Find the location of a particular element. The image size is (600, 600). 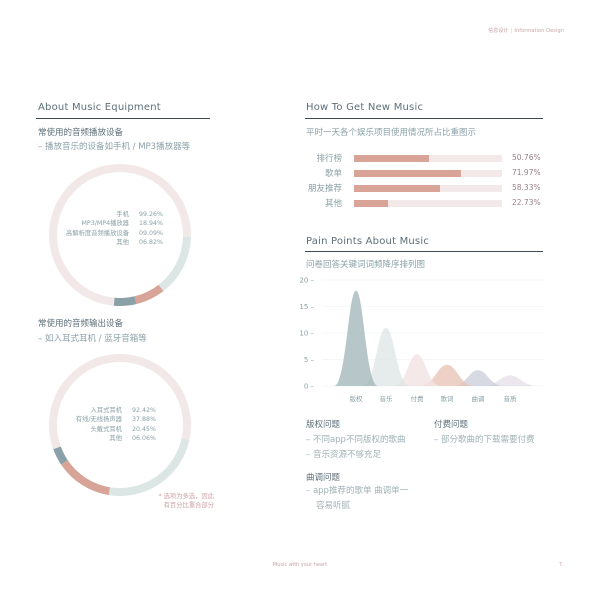

legend-label: MP3/MP4播放器 is located at coordinates (105, 224).